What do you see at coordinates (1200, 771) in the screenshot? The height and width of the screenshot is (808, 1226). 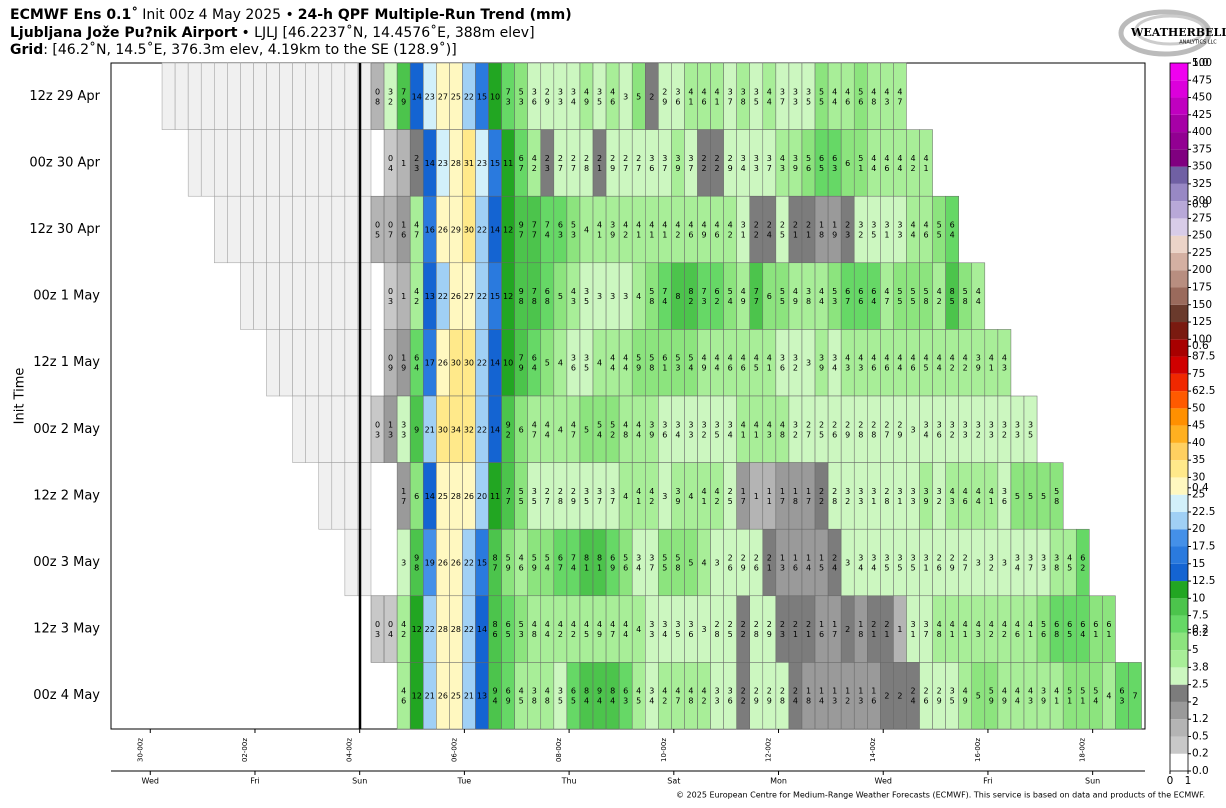 I see `colorbar-label: 0.0` at bounding box center [1200, 771].